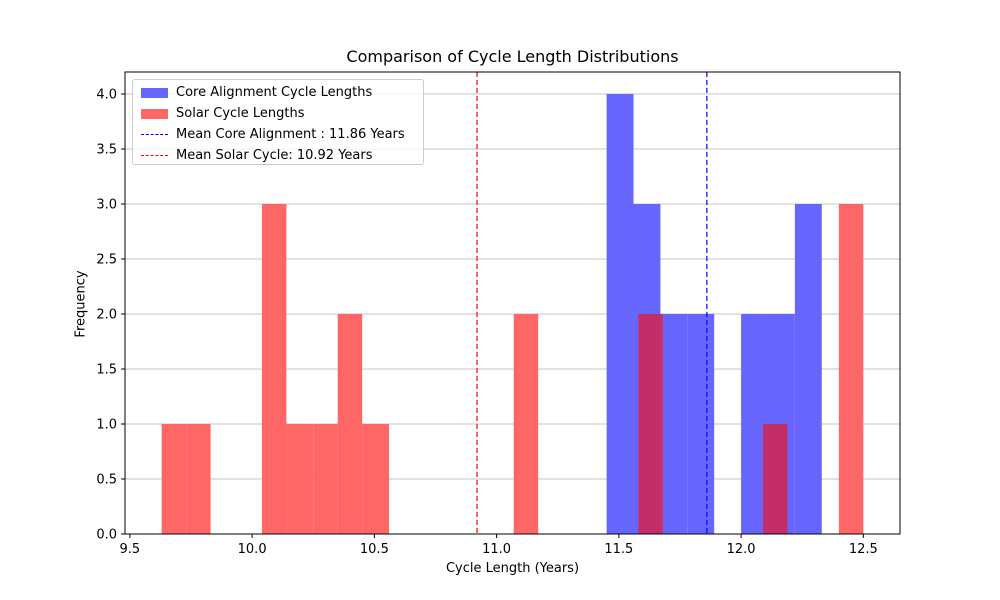  Describe the element at coordinates (154, 134) in the screenshot. I see `legend-line-mean-core` at that location.